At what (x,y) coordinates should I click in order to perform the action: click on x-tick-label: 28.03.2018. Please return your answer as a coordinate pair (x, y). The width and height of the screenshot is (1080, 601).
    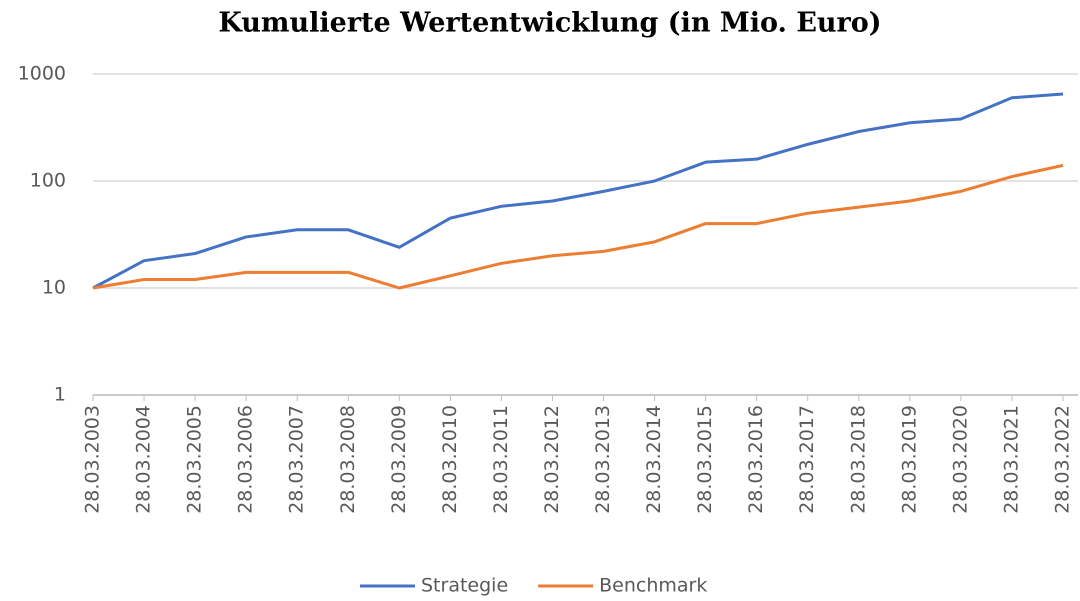
    Looking at the image, I should click on (858, 459).